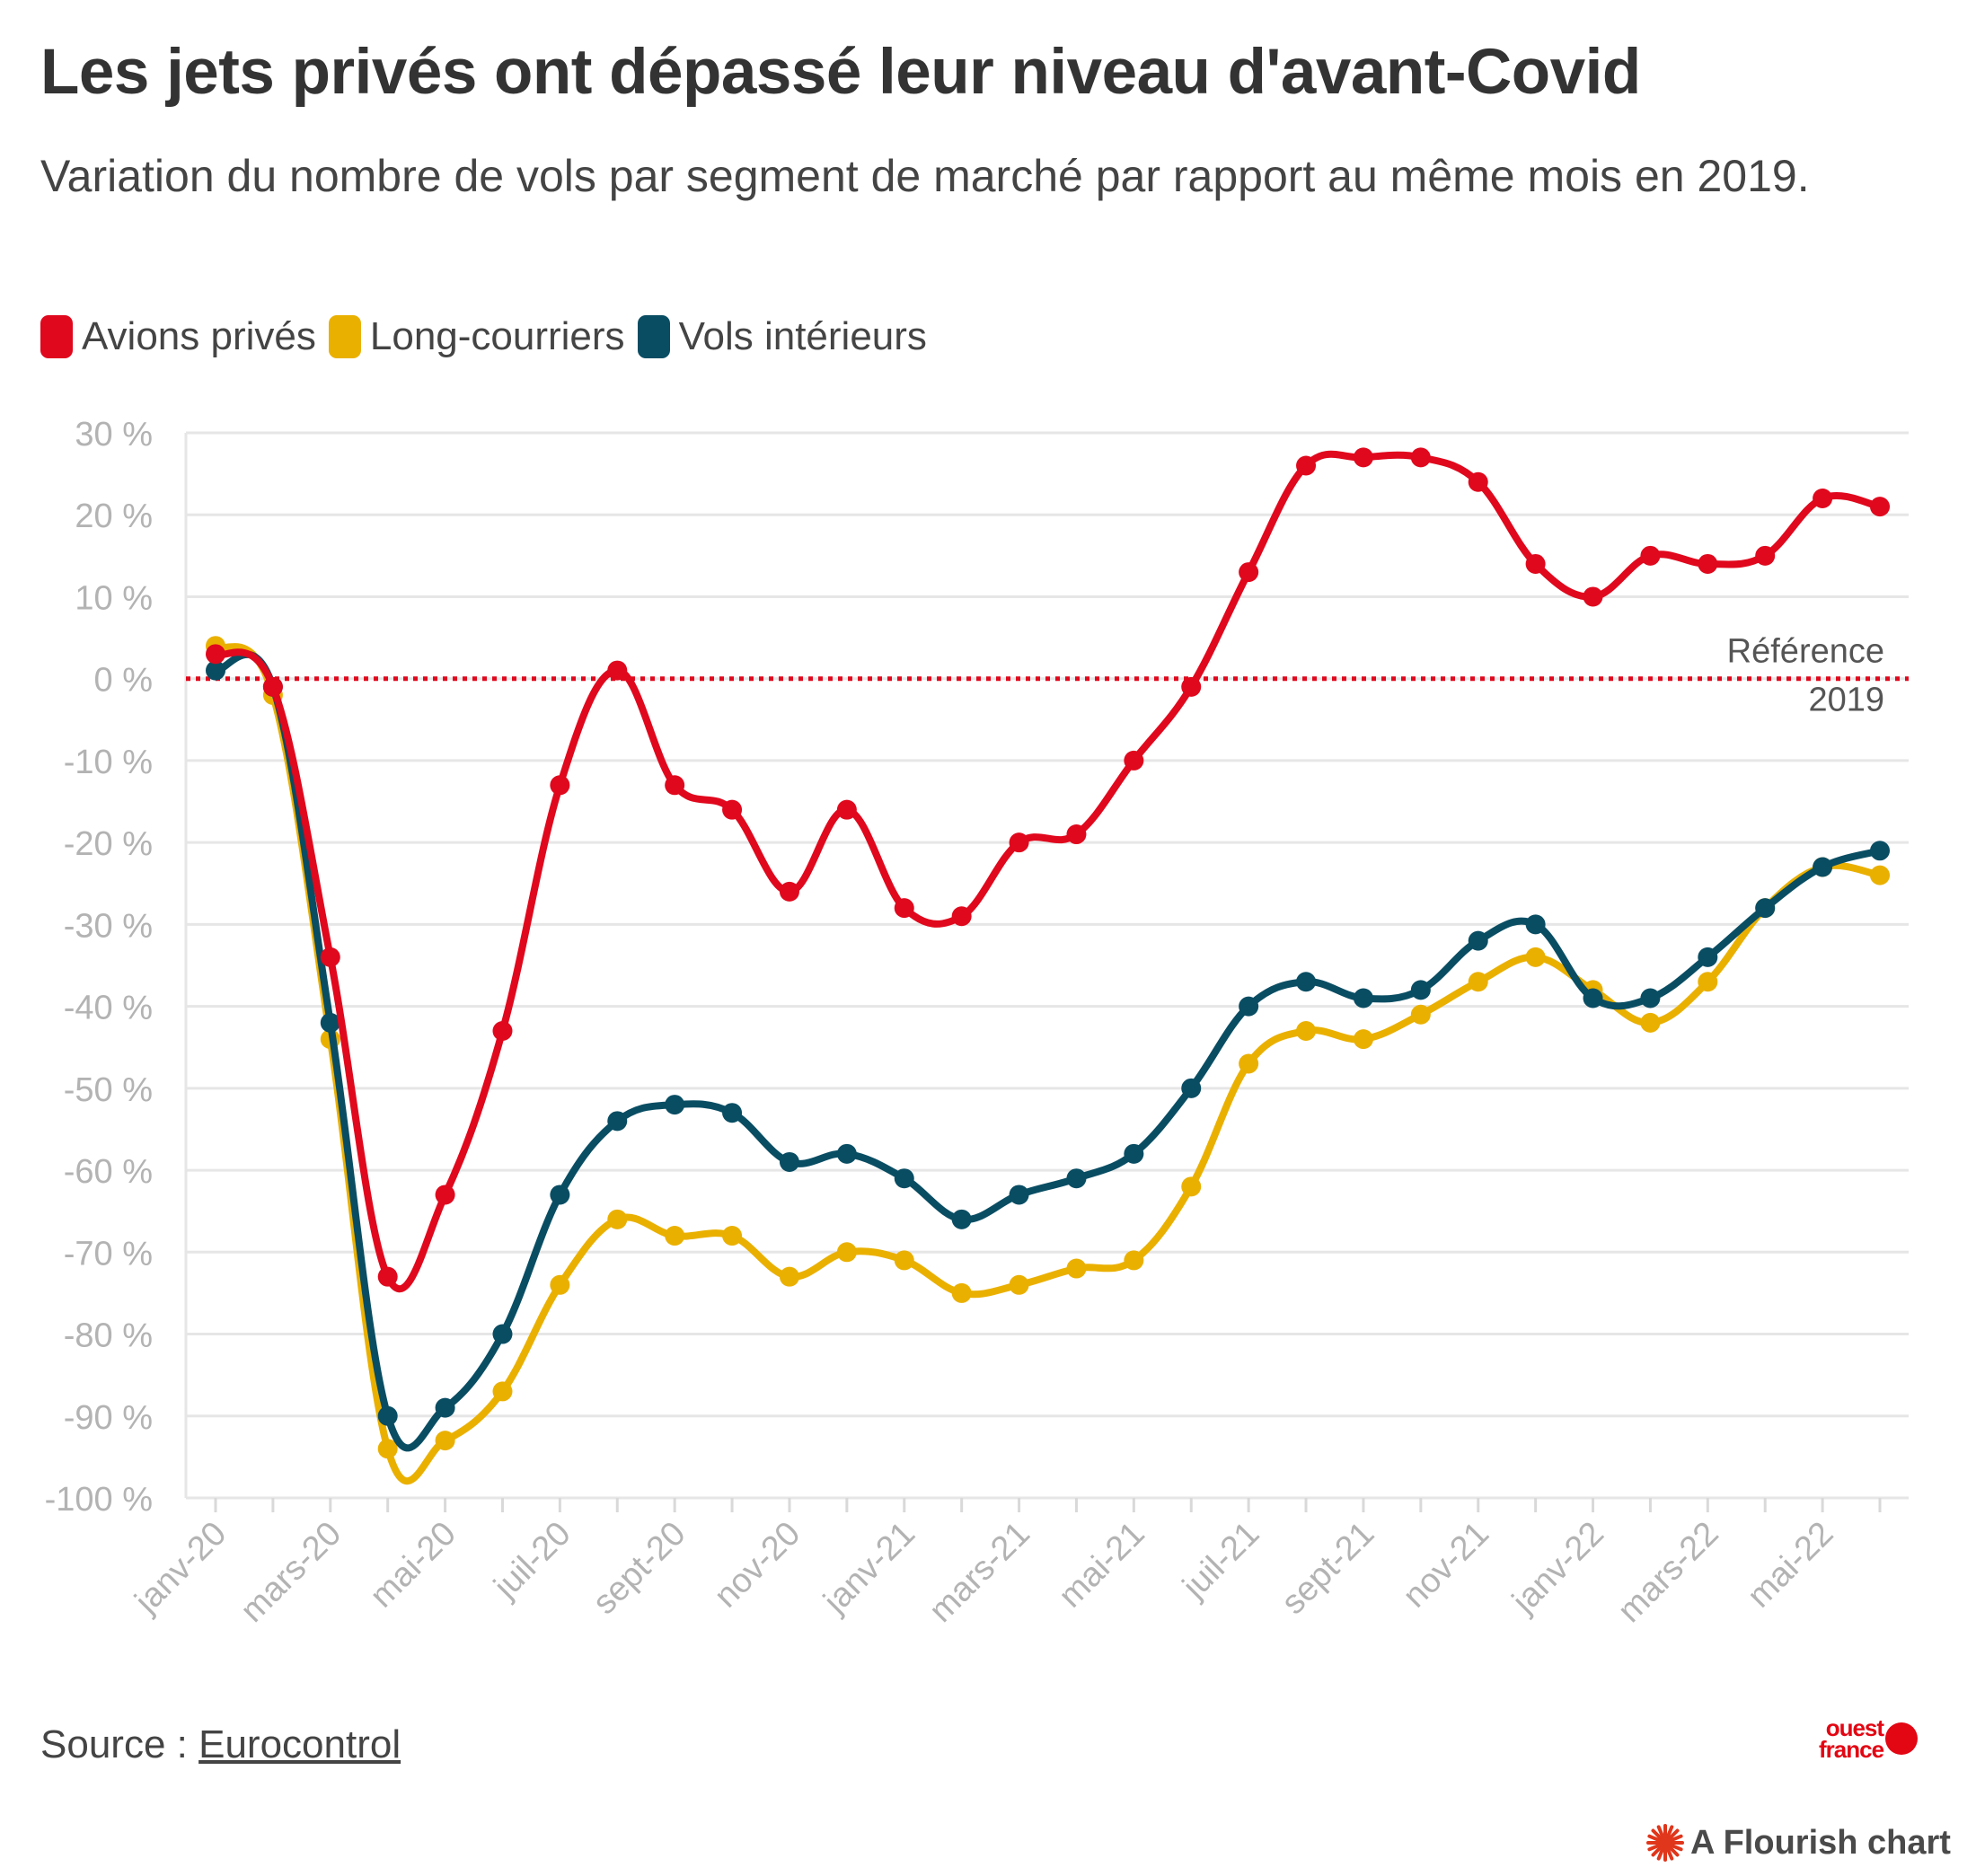 This screenshot has height=1876, width=1976. What do you see at coordinates (108, 1008) in the screenshot?
I see `y-tick-label: -40 %` at bounding box center [108, 1008].